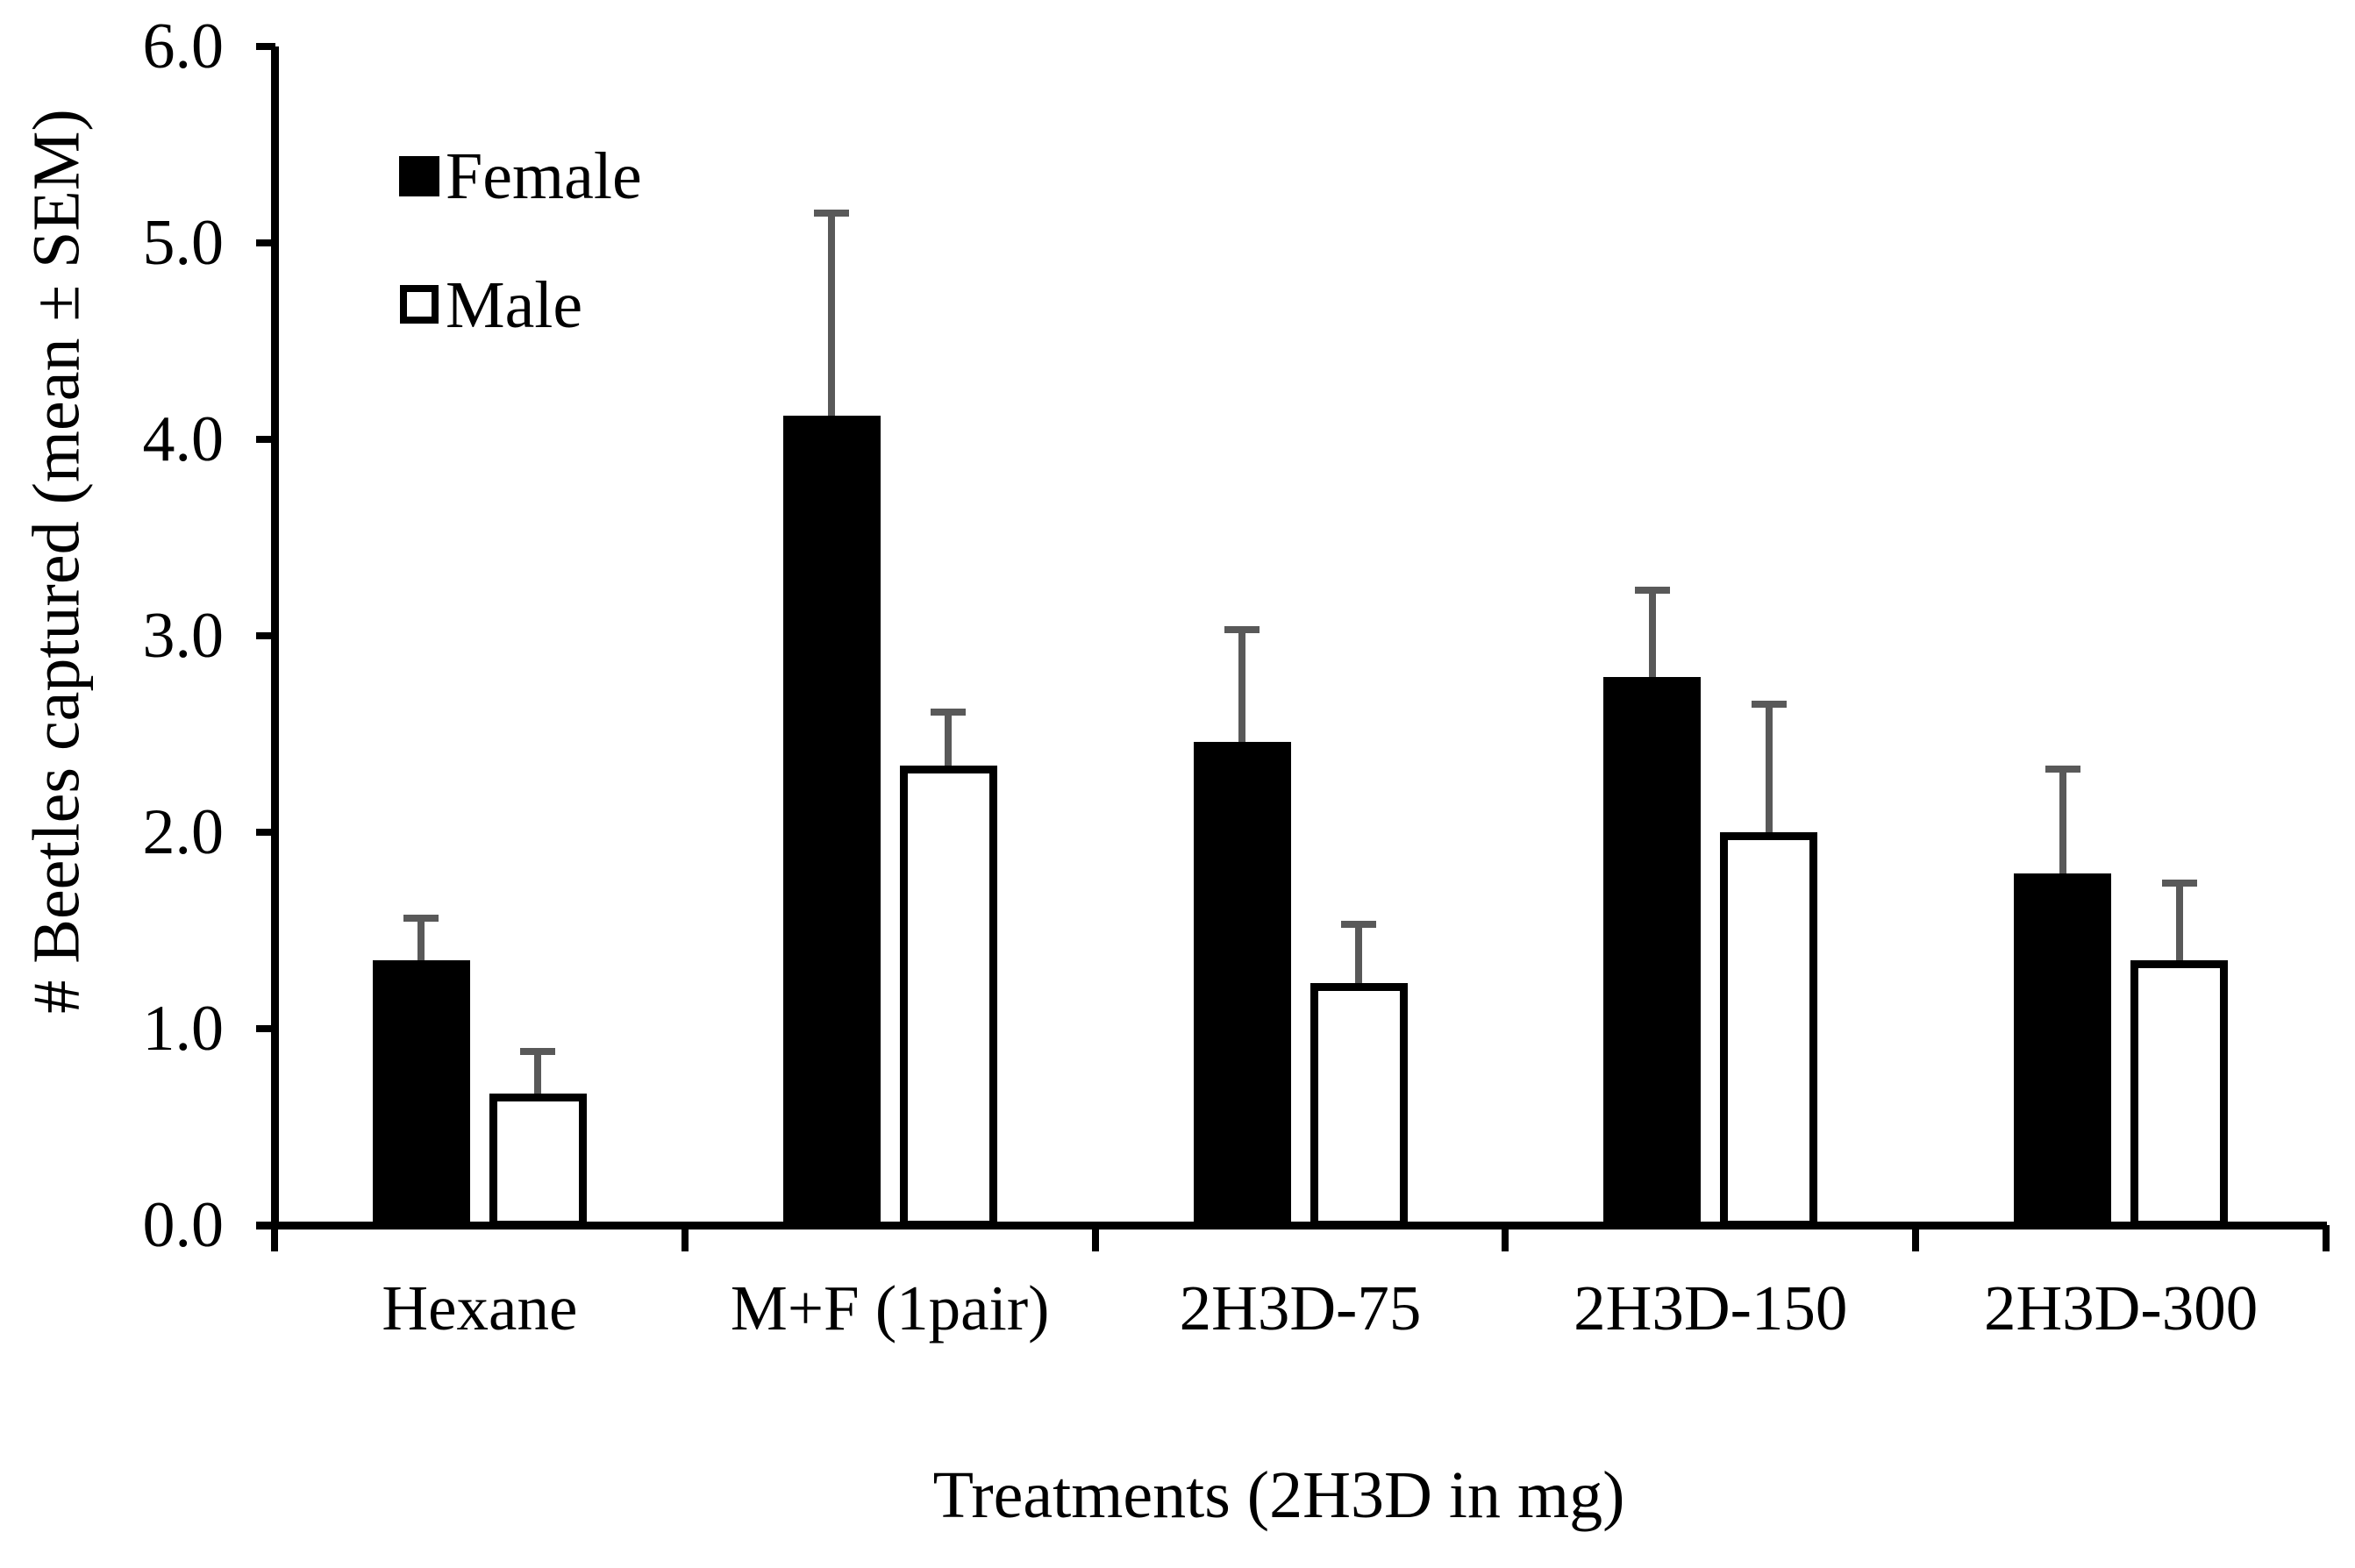  Describe the element at coordinates (890, 1308) in the screenshot. I see `x-tick-label: M+F (1pair)` at that location.